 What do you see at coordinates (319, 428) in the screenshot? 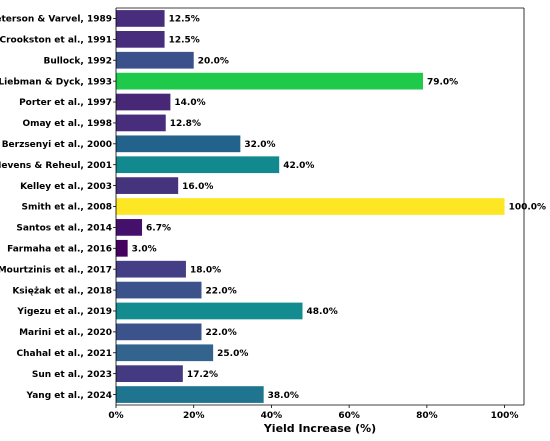
I see `x-axis-title: Yield Increase (%)` at bounding box center [319, 428].